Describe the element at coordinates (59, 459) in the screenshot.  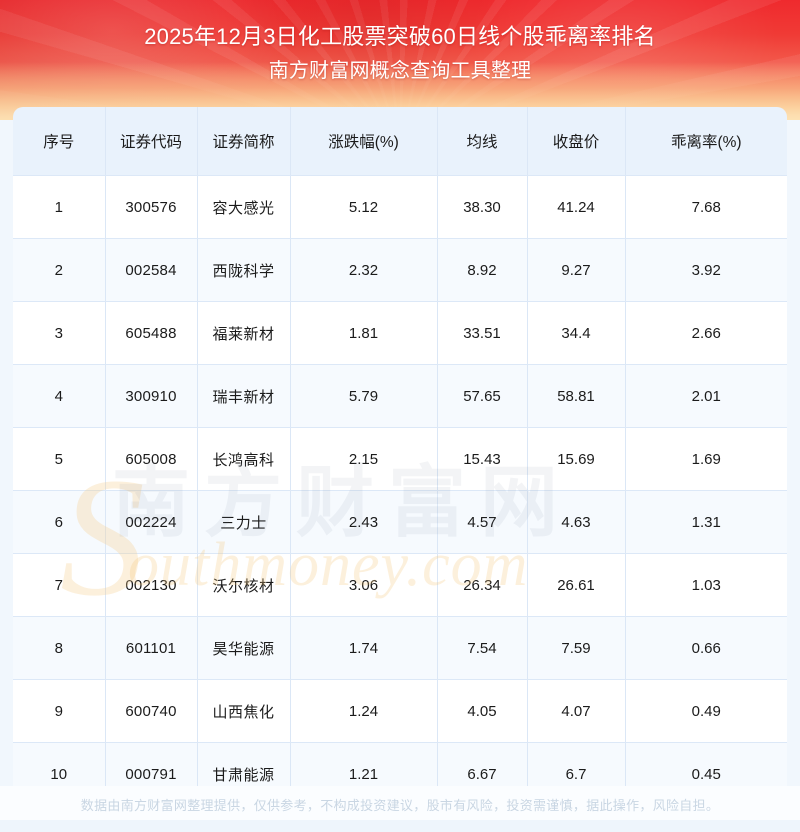
I see `cell-rank: 5` at that location.